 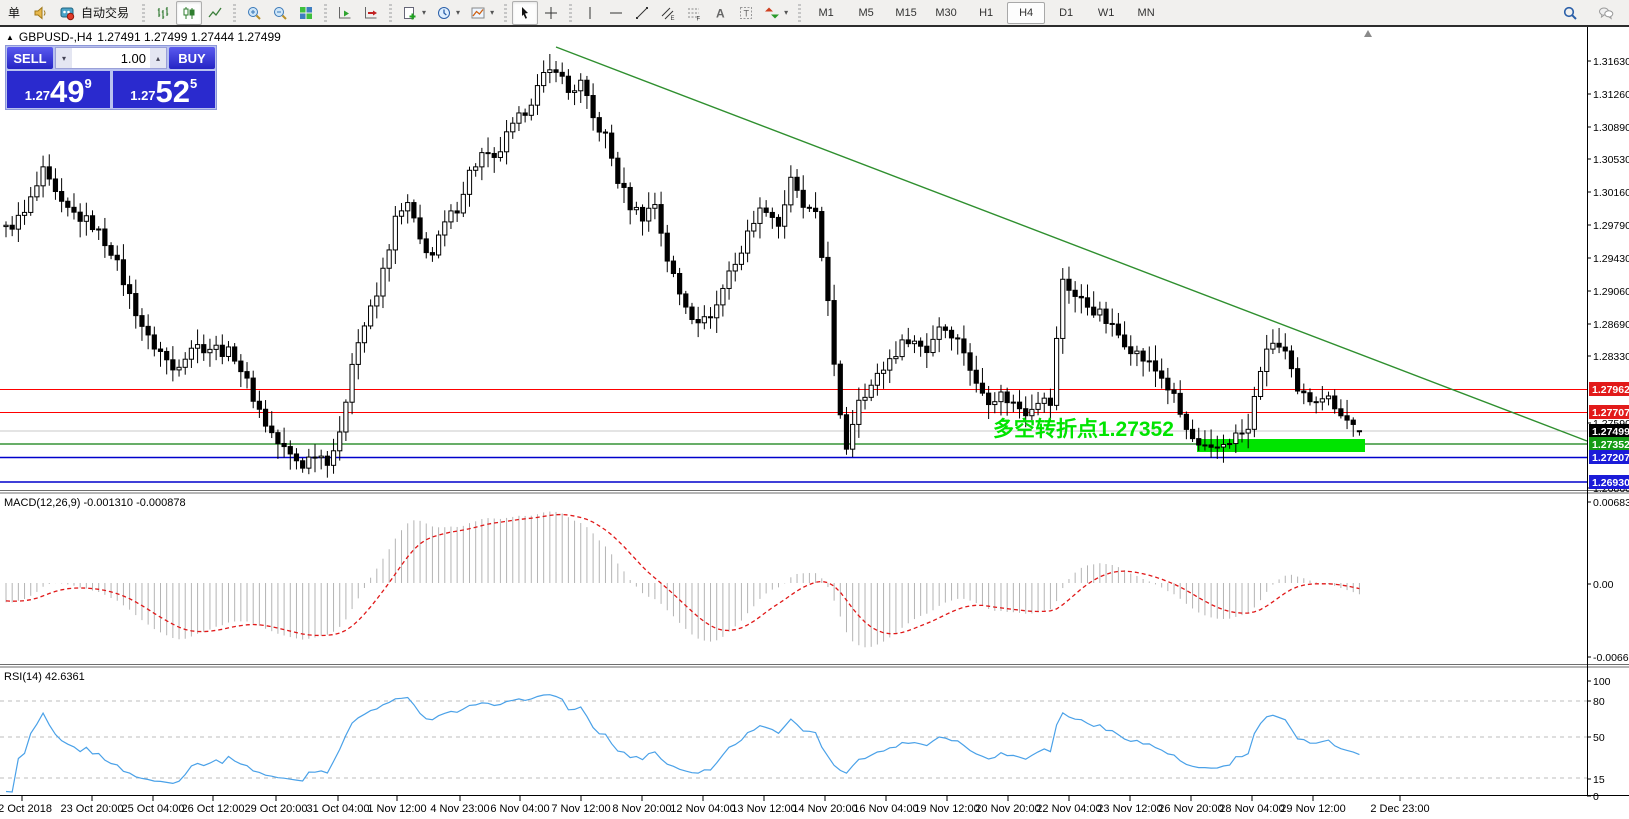 I want to click on vertical-line-button, so click(x=590, y=13).